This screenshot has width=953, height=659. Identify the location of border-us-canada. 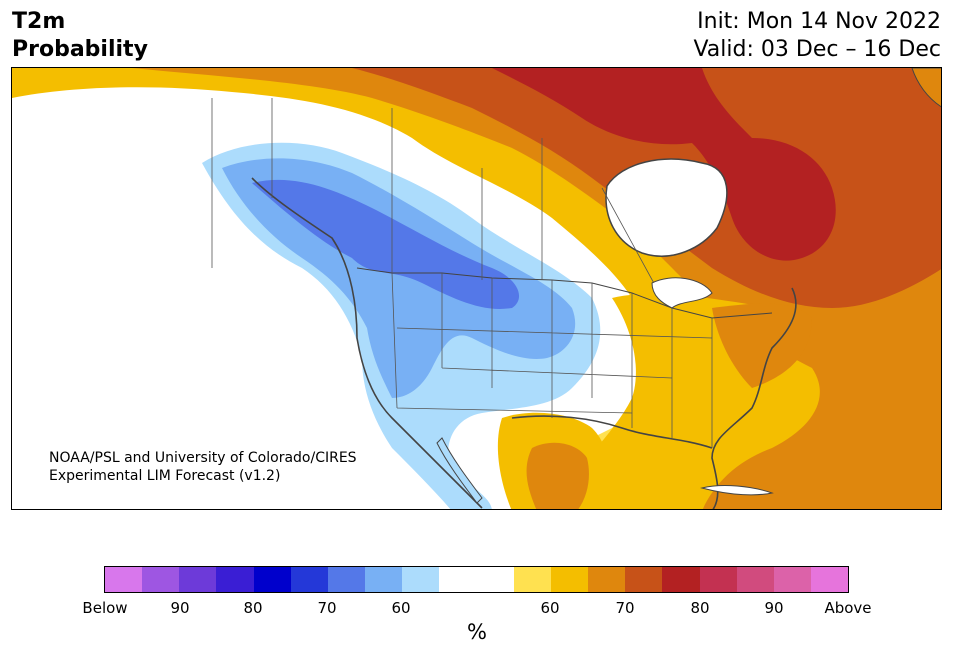
(564, 293).